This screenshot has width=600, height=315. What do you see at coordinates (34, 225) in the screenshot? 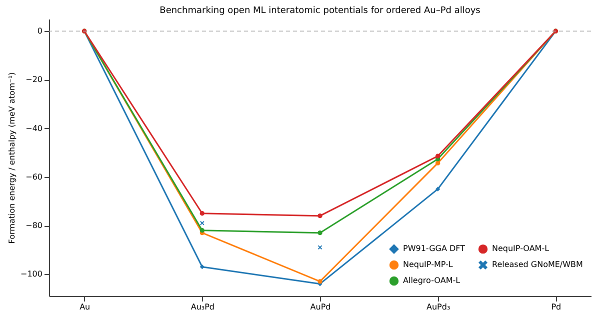
I see `y-tick-label: −80` at bounding box center [34, 225].